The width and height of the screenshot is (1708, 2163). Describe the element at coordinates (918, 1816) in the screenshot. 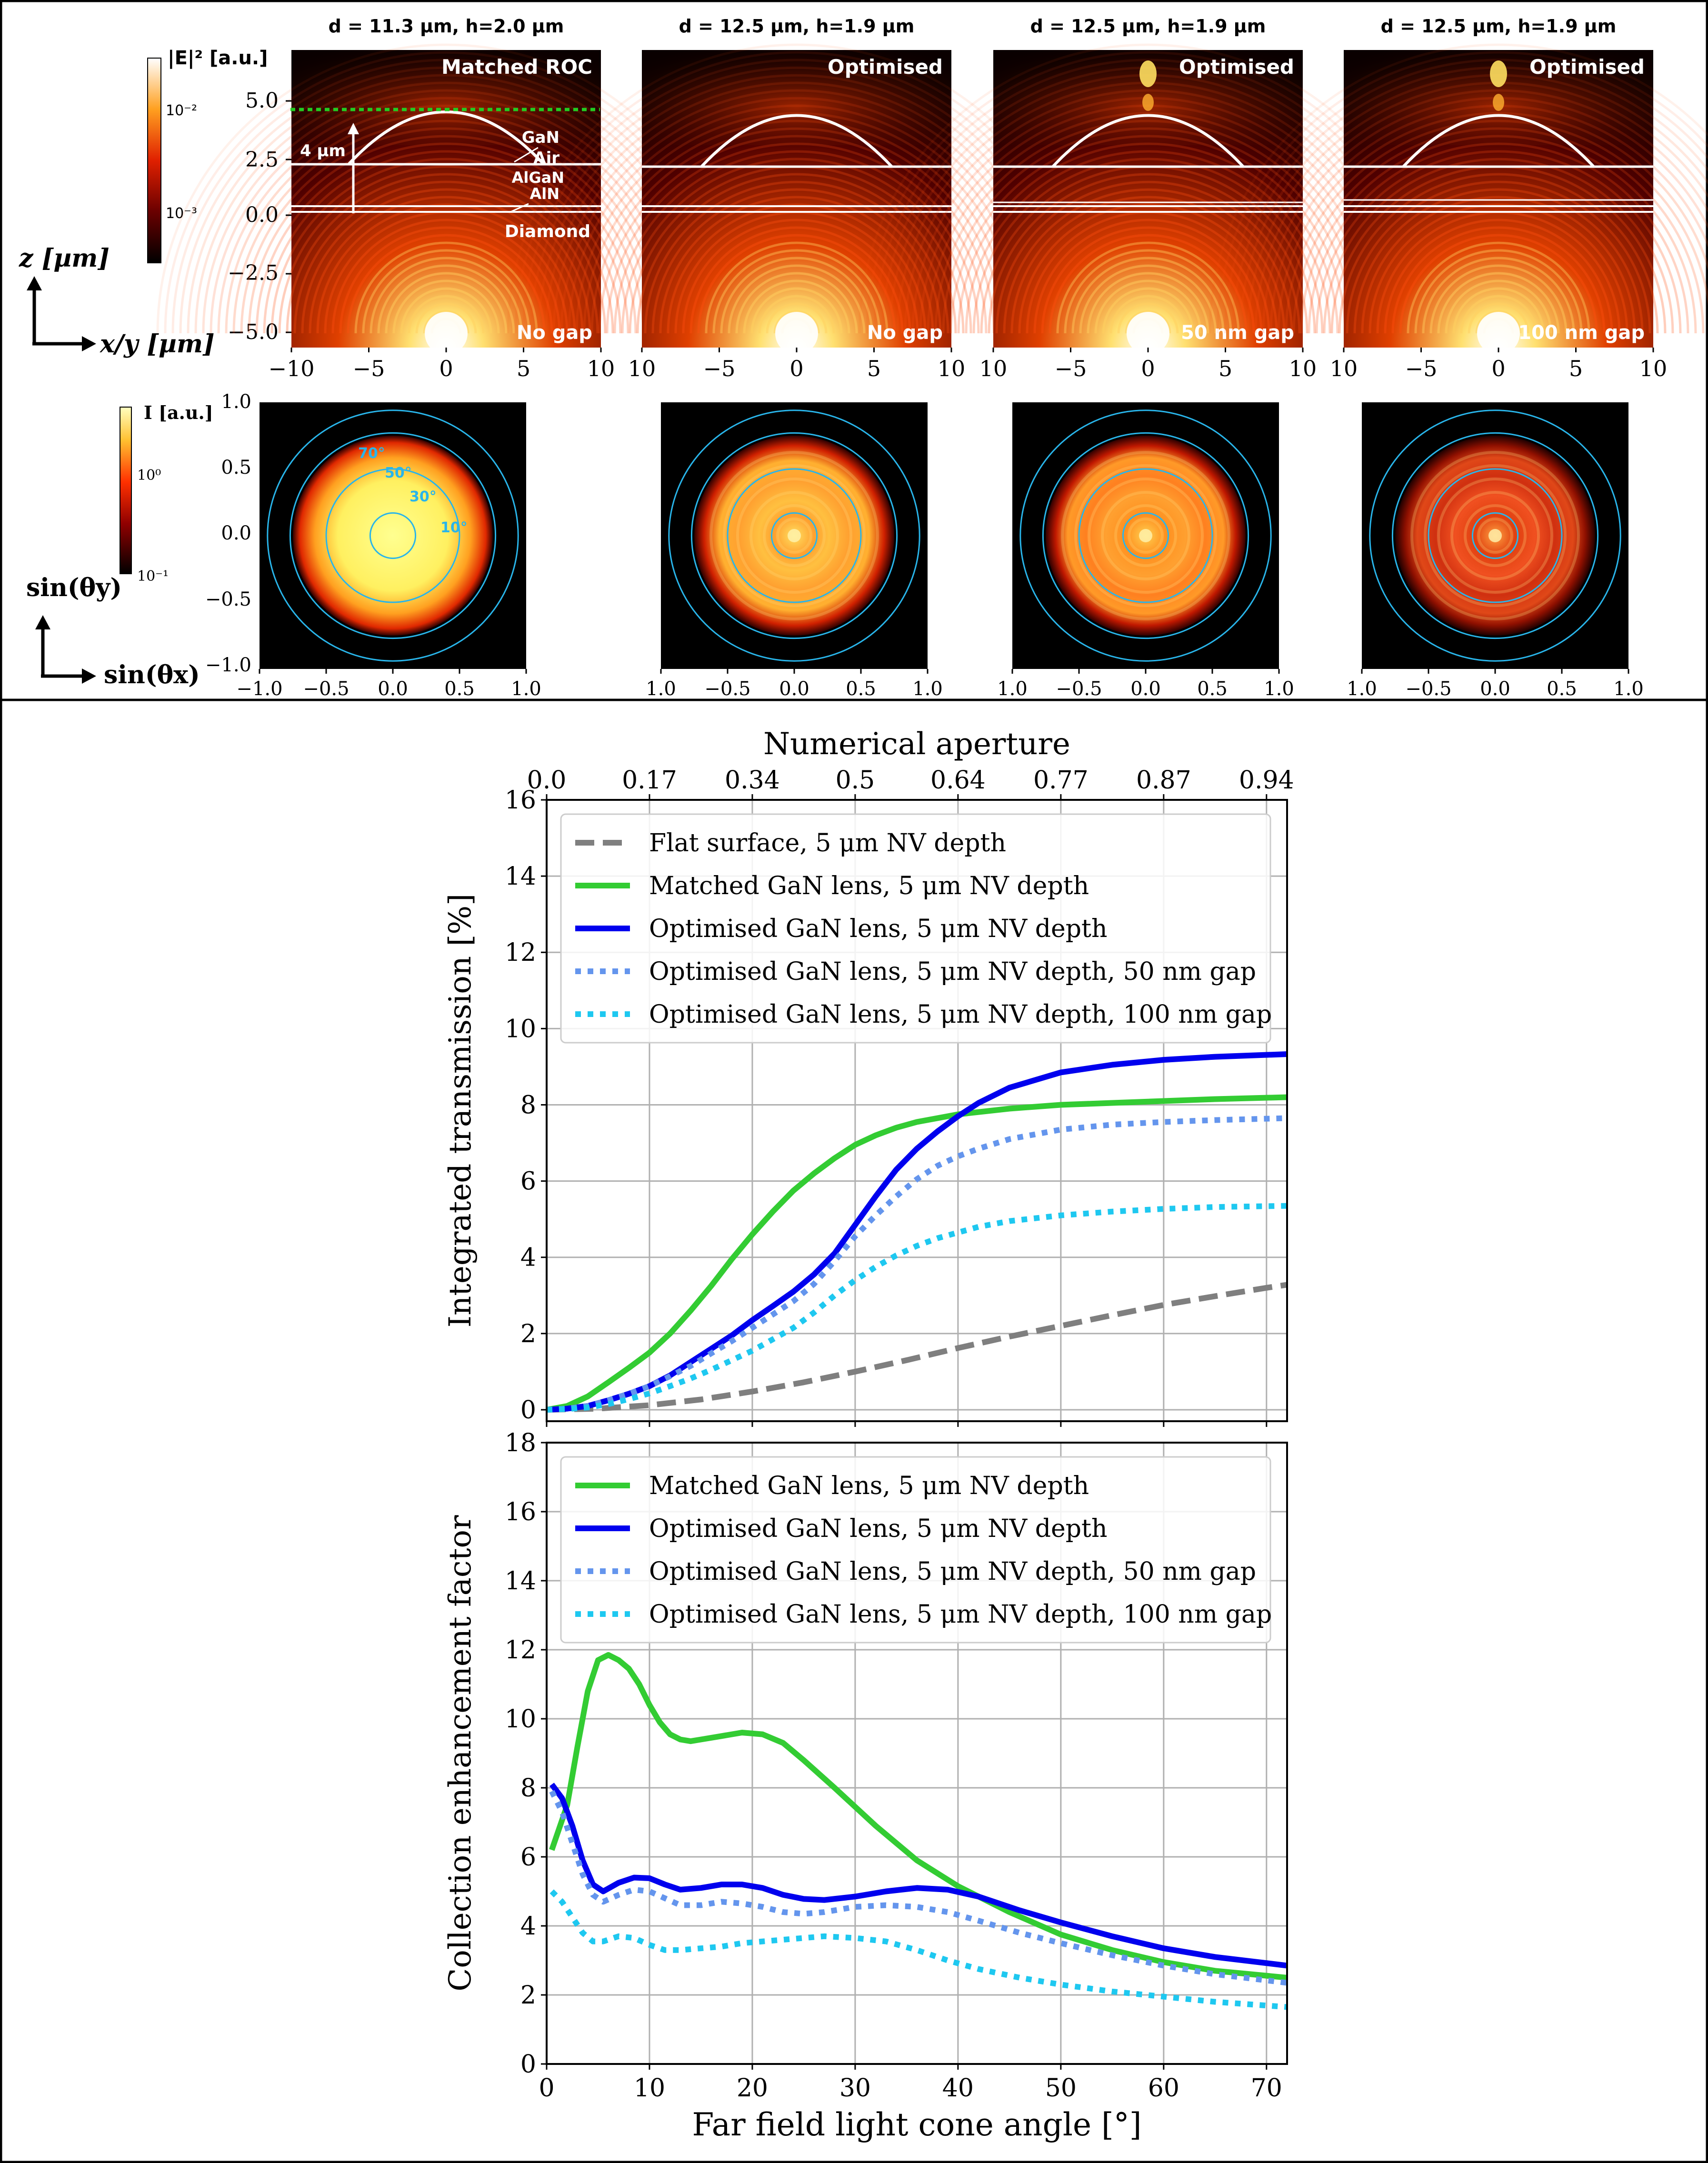

I see `series-line` at that location.